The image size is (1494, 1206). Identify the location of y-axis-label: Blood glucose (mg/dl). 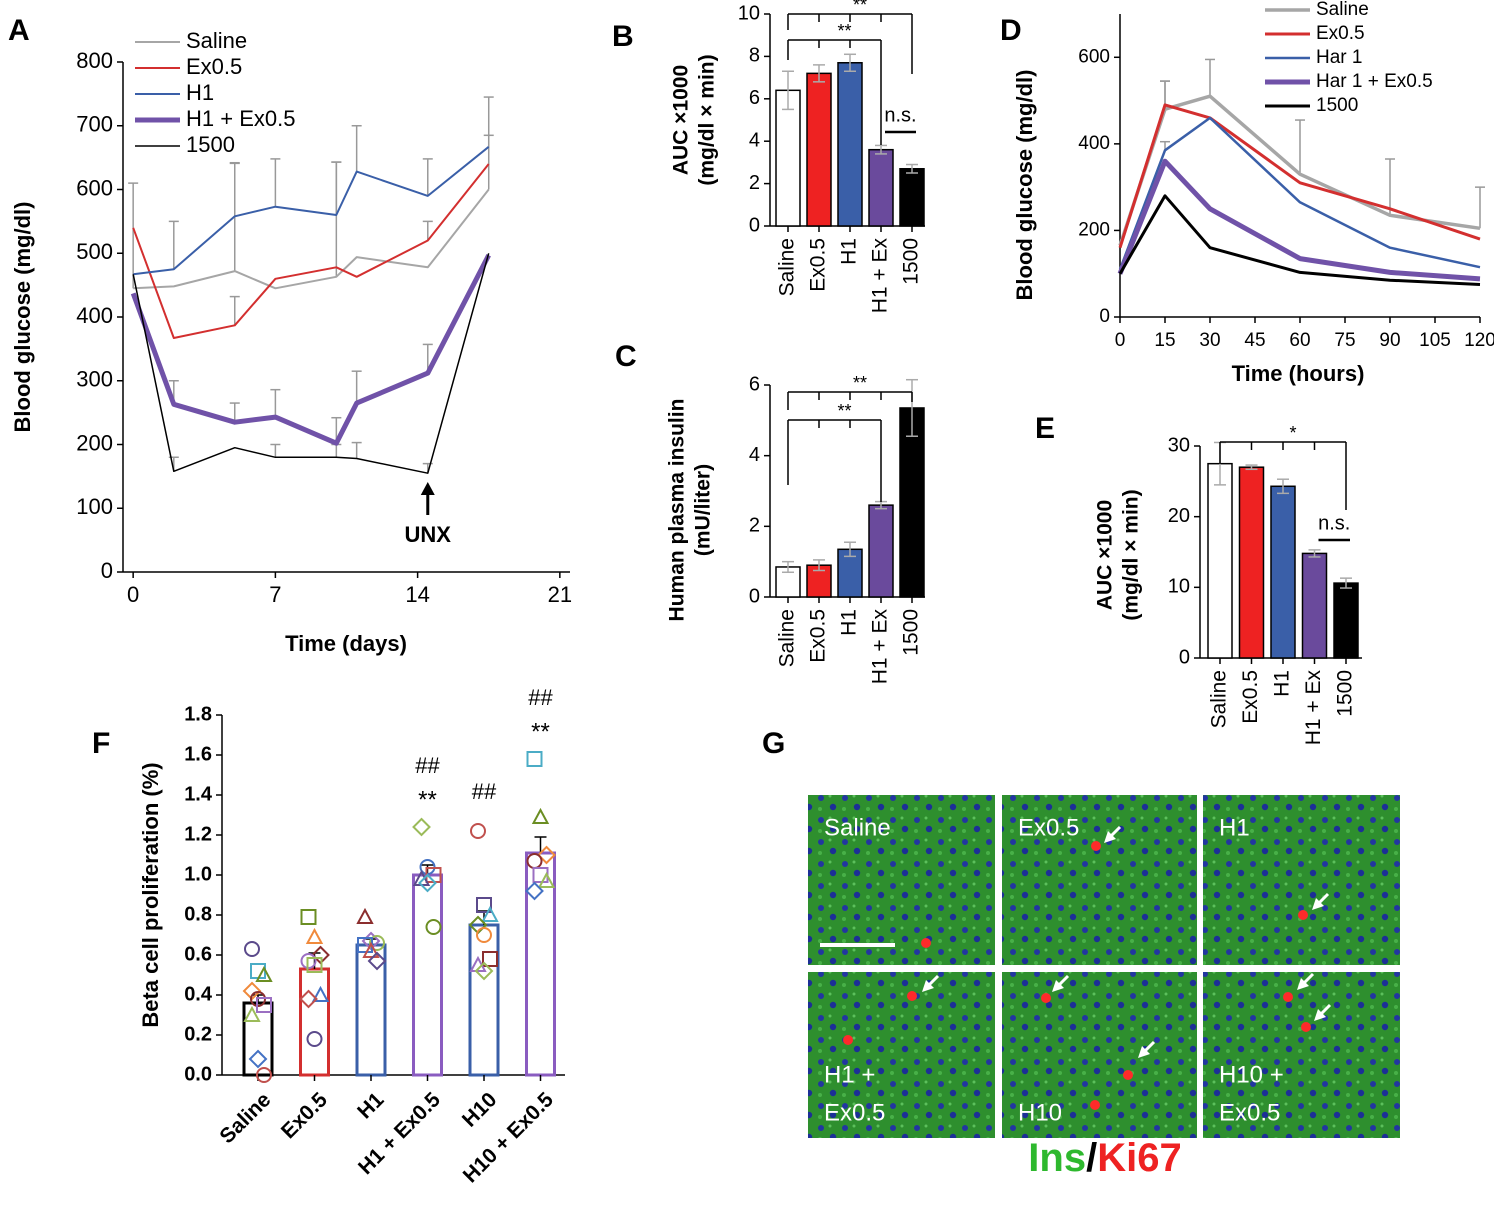
(1024, 185).